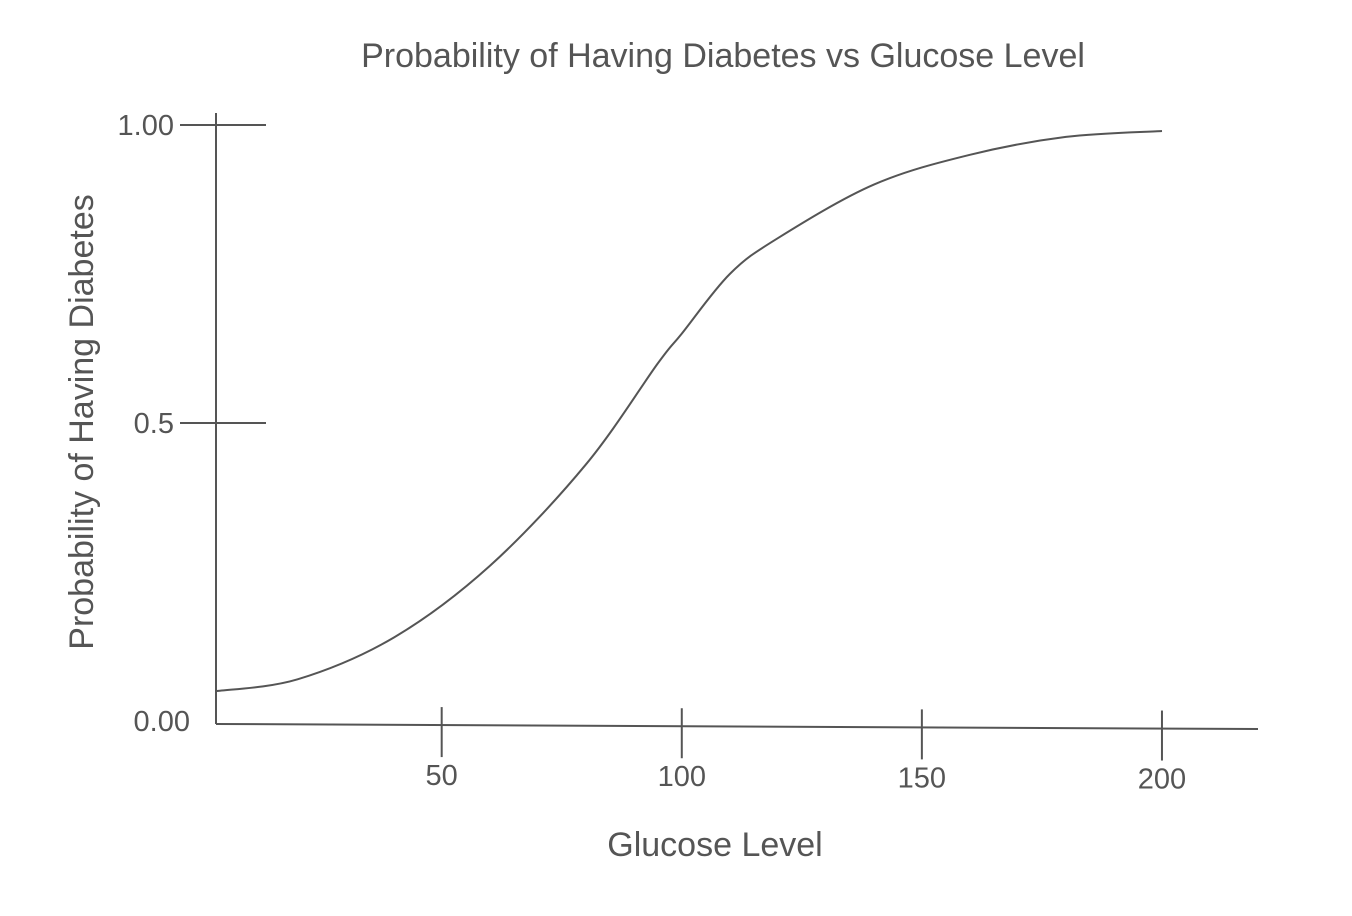 The width and height of the screenshot is (1352, 916). Describe the element at coordinates (682, 777) in the screenshot. I see `x-tick-label: 100` at that location.